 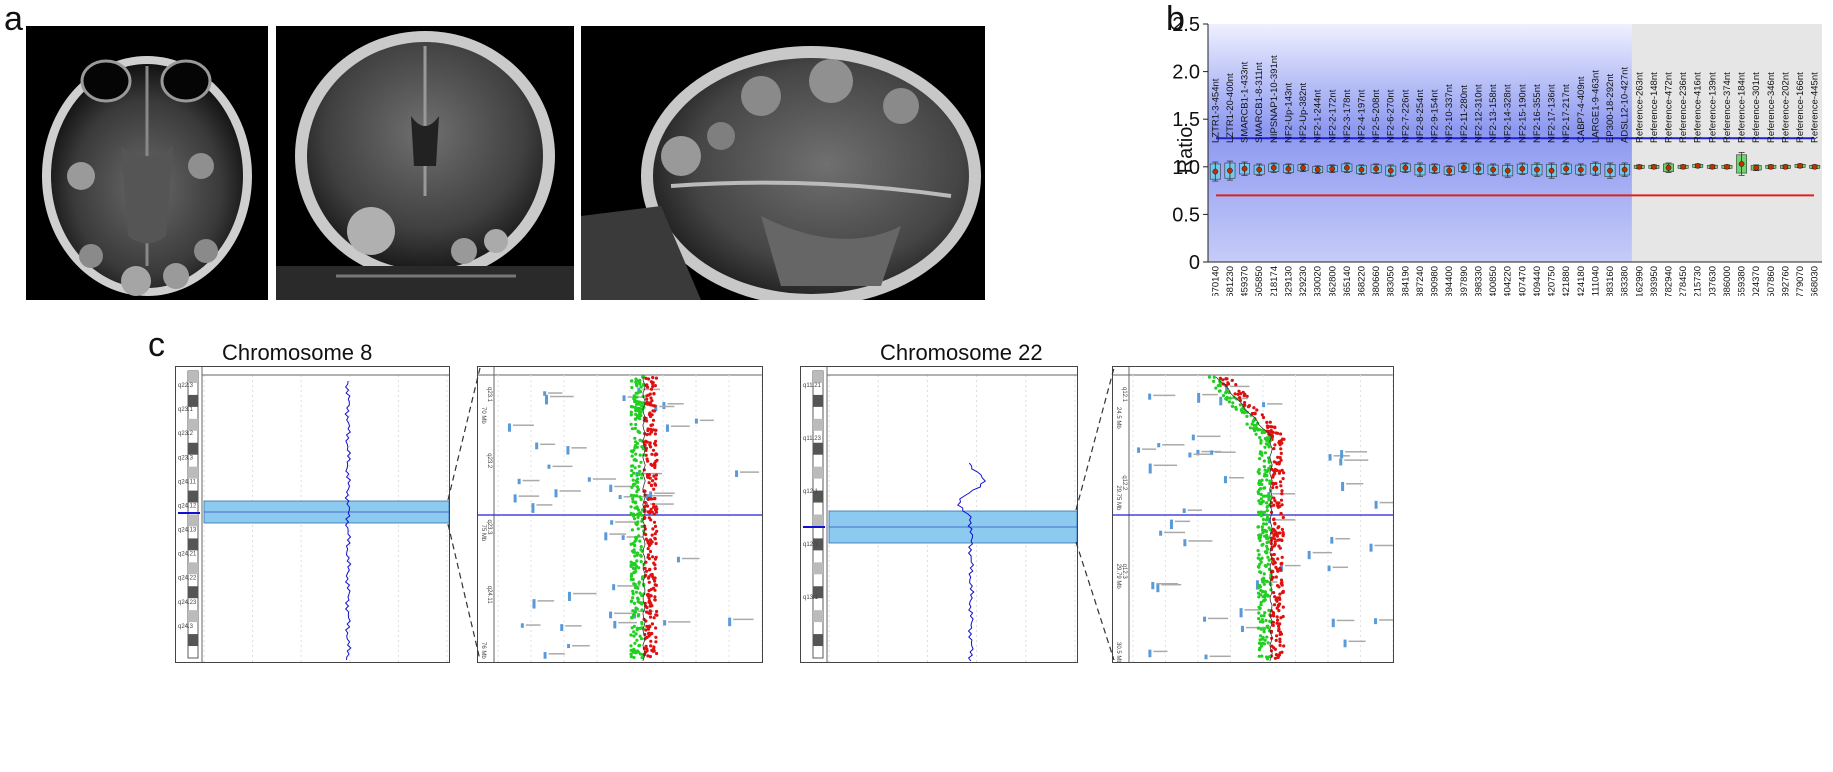 What do you see at coordinates (1362, 281) in the screenshot?
I see `probe-position-label: 22-028,368220` at bounding box center [1362, 281].